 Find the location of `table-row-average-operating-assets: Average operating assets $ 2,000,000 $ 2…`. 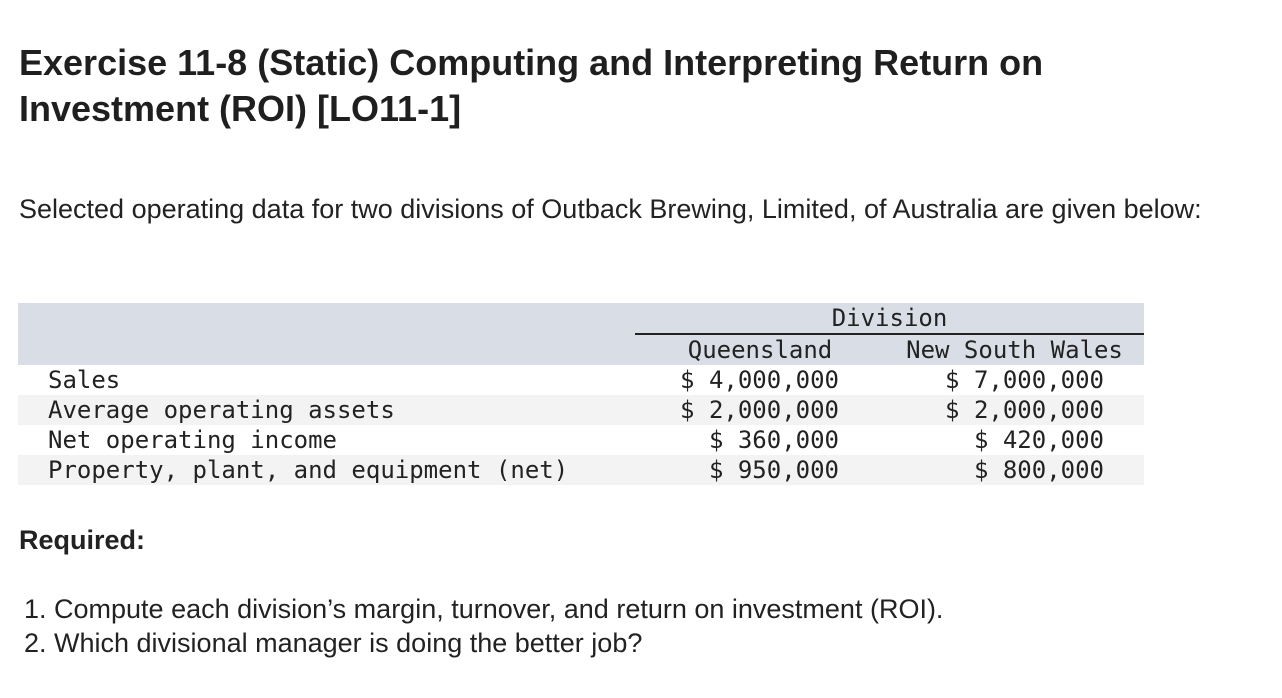

table-row-average-operating-assets: Average operating assets $ 2,000,000 $ 2… is located at coordinates (581, 410).